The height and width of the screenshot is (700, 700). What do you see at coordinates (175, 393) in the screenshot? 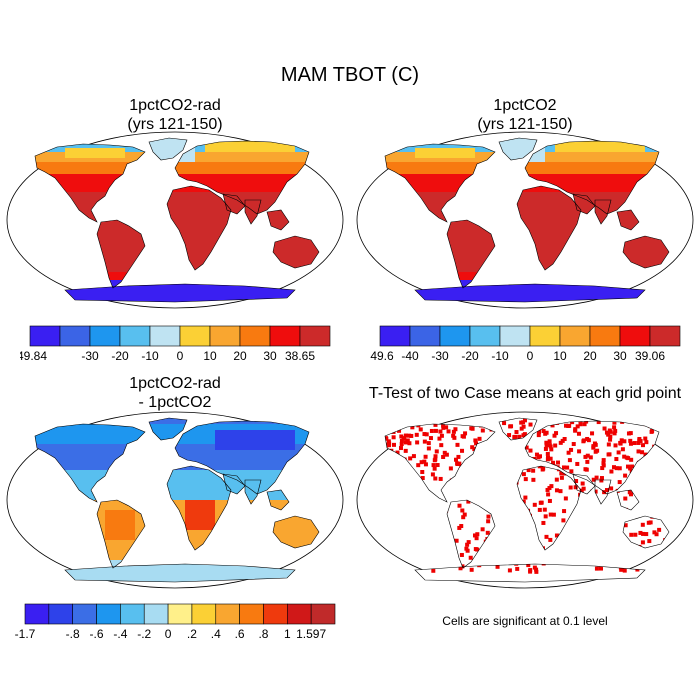
I see `panel-3-title: 1pctCO2-rad - 1pctCO2` at bounding box center [175, 393].